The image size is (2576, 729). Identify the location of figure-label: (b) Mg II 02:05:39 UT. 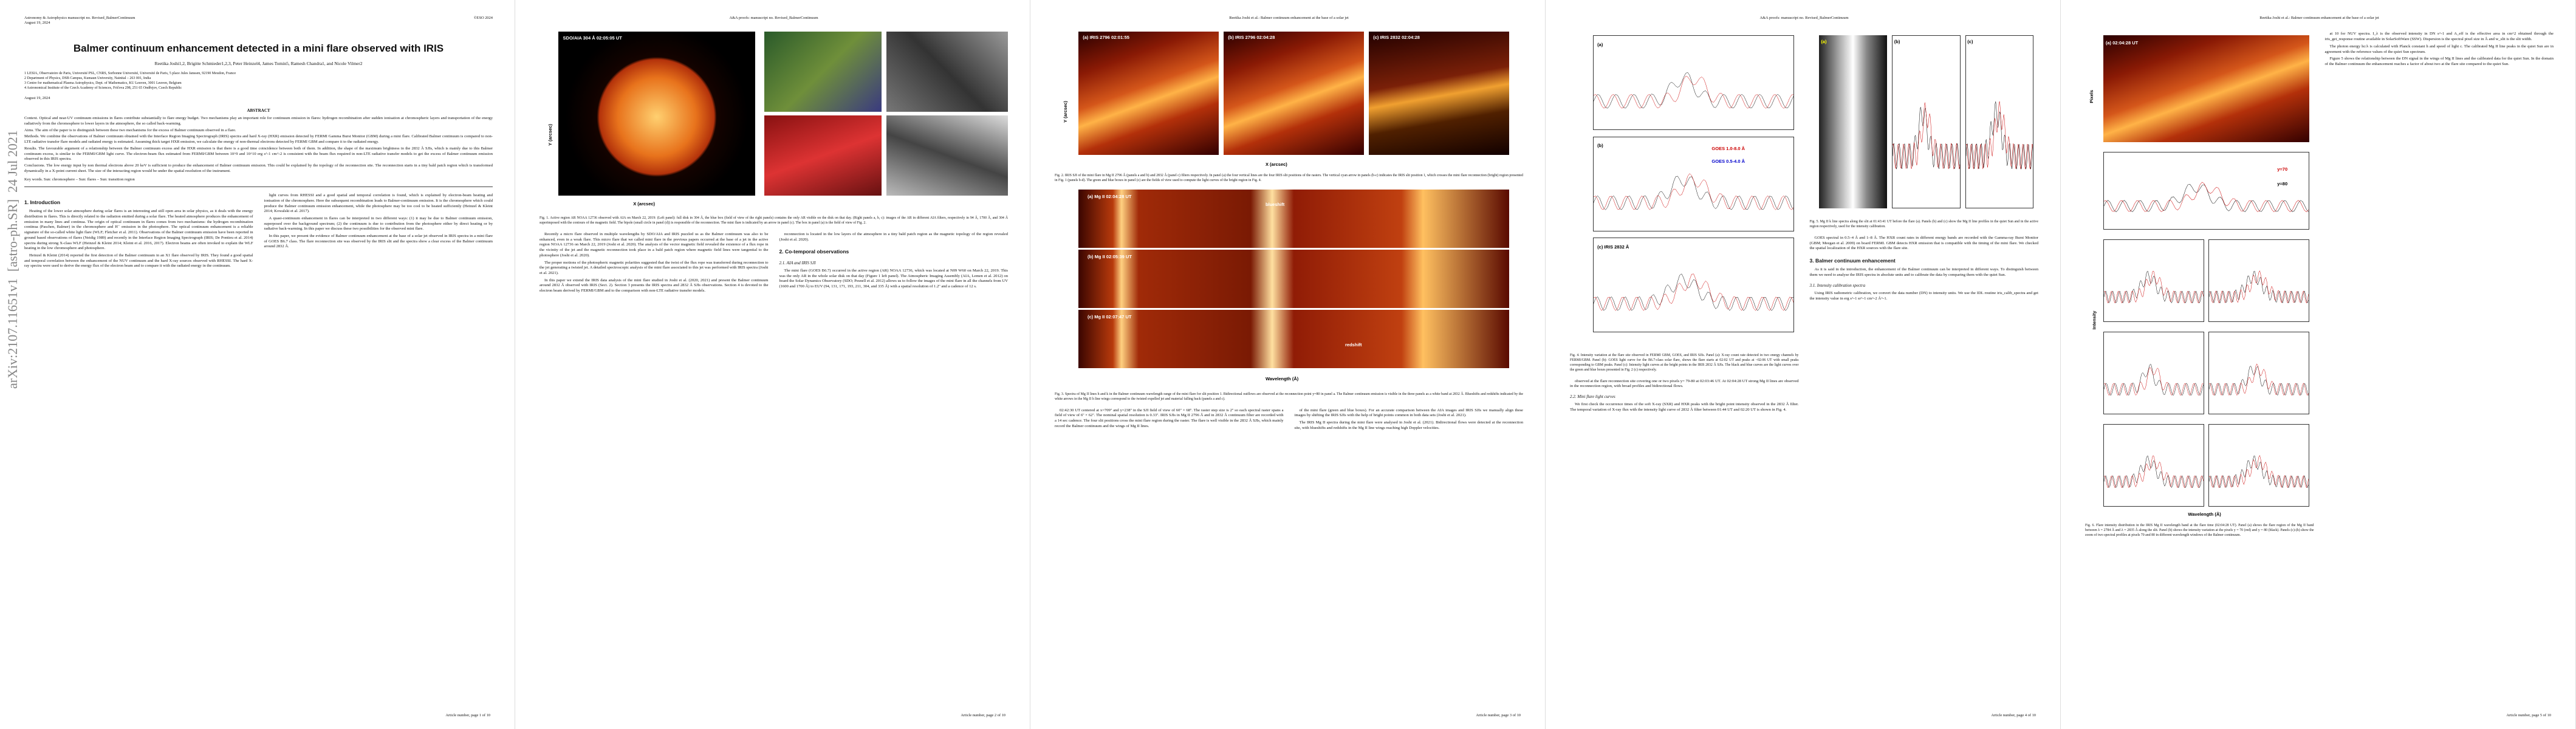
(1109, 256).